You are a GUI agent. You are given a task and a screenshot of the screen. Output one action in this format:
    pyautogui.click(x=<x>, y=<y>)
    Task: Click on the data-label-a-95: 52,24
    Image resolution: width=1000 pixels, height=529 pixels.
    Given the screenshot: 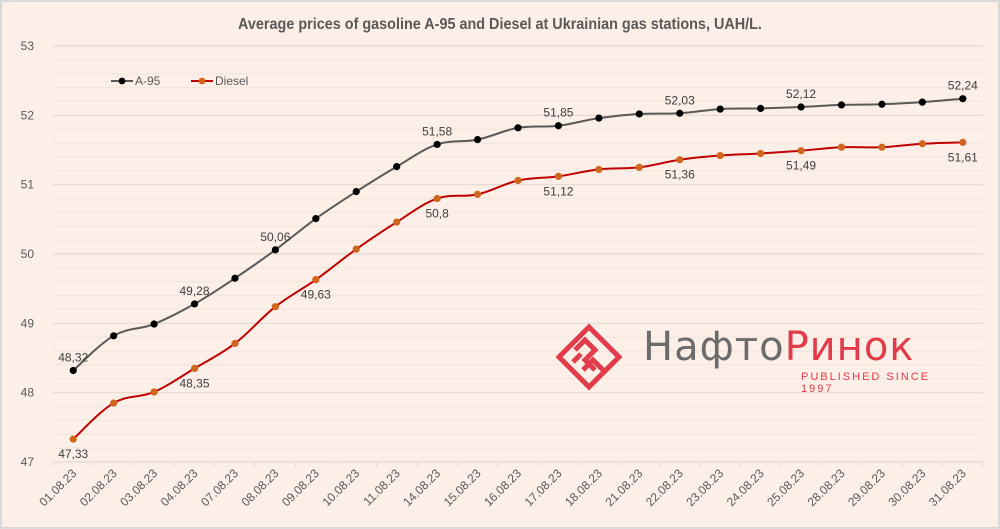 What is the action you would take?
    pyautogui.click(x=963, y=86)
    